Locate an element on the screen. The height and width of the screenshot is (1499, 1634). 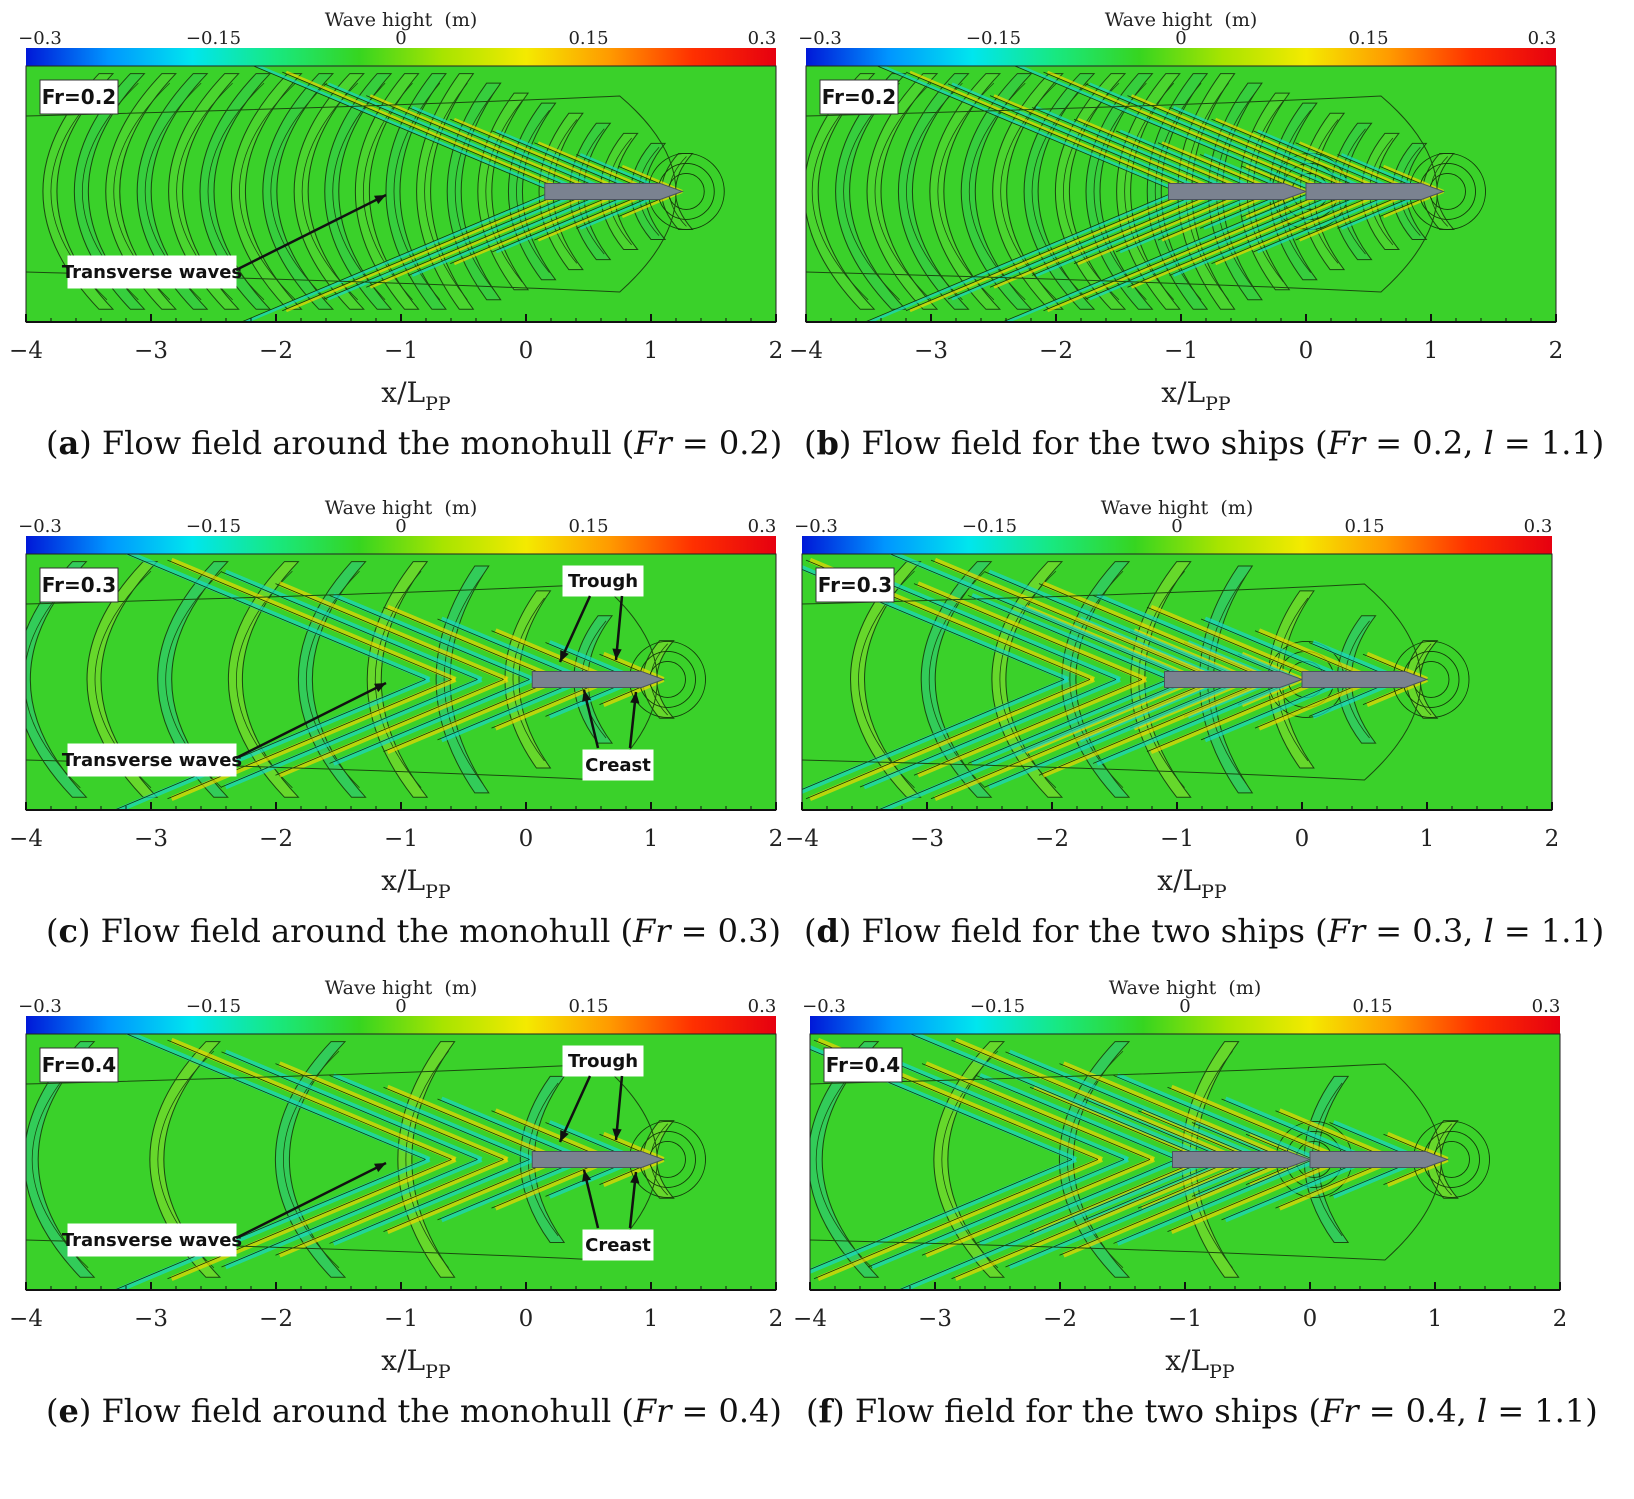
caption-letter: c is located at coordinates (68, 931).